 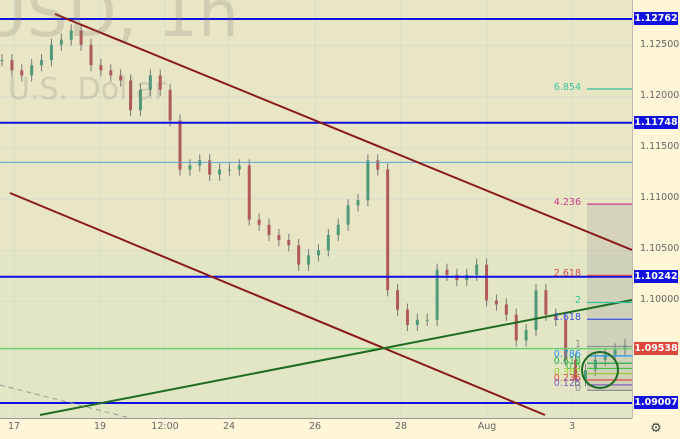 What do you see at coordinates (567, 274) in the screenshot?
I see `fib-level-label: 2.618` at bounding box center [567, 274].